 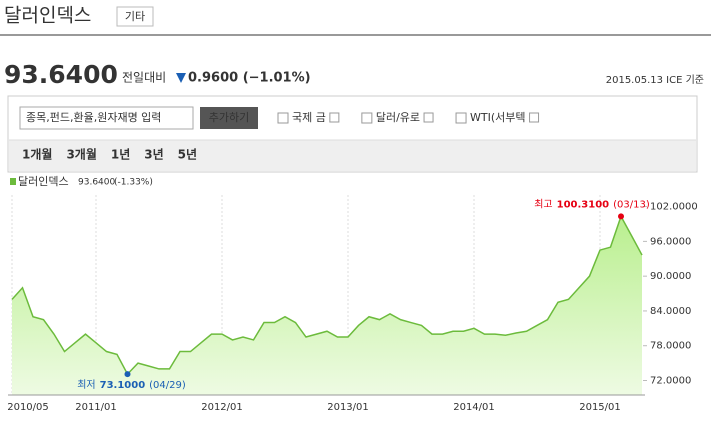 I want to click on max-annotation: 최고 100.3100 (03/13), so click(x=592, y=204).